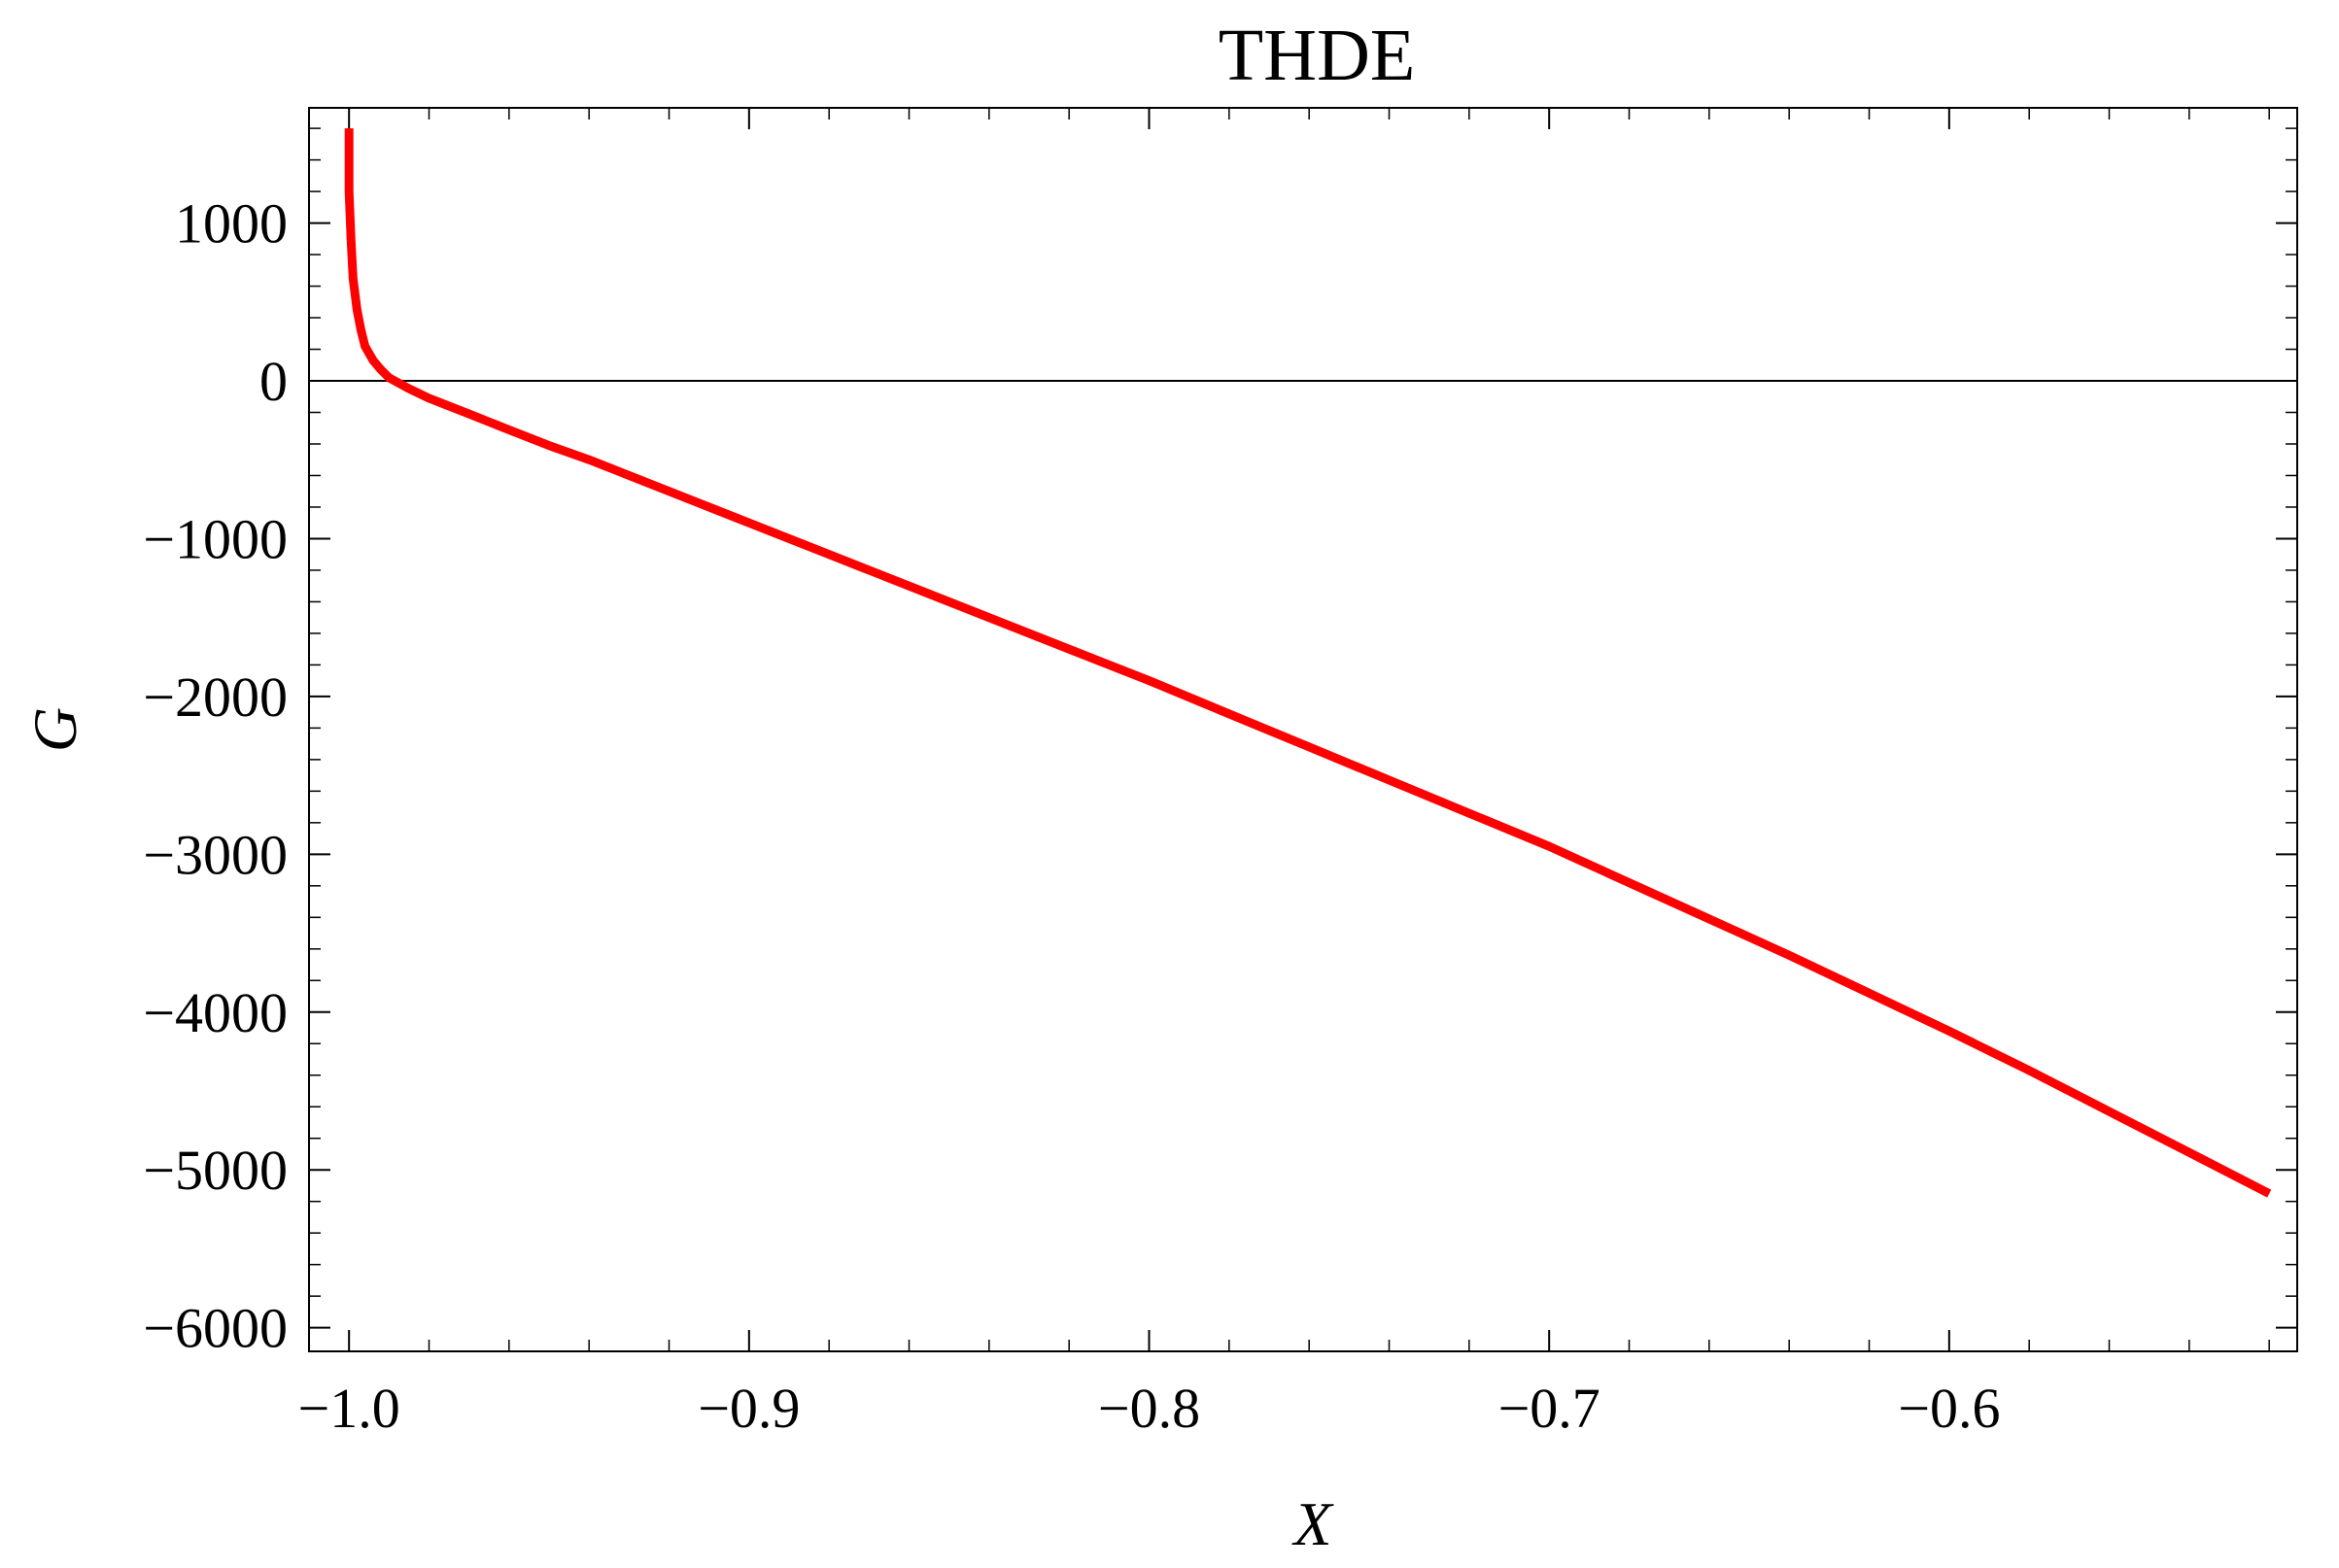 The width and height of the screenshot is (2339, 1568). Describe the element at coordinates (215, 1328) in the screenshot. I see `y-tick-label: −6000` at that location.